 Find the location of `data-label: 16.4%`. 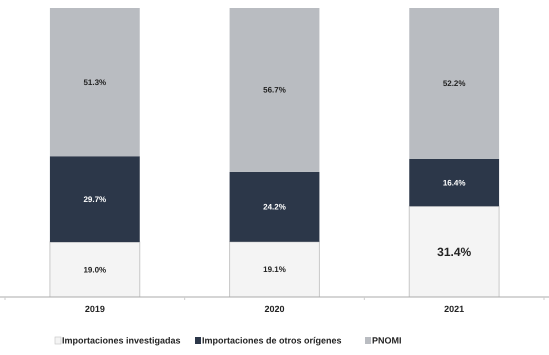

data-label: 16.4% is located at coordinates (454, 183).